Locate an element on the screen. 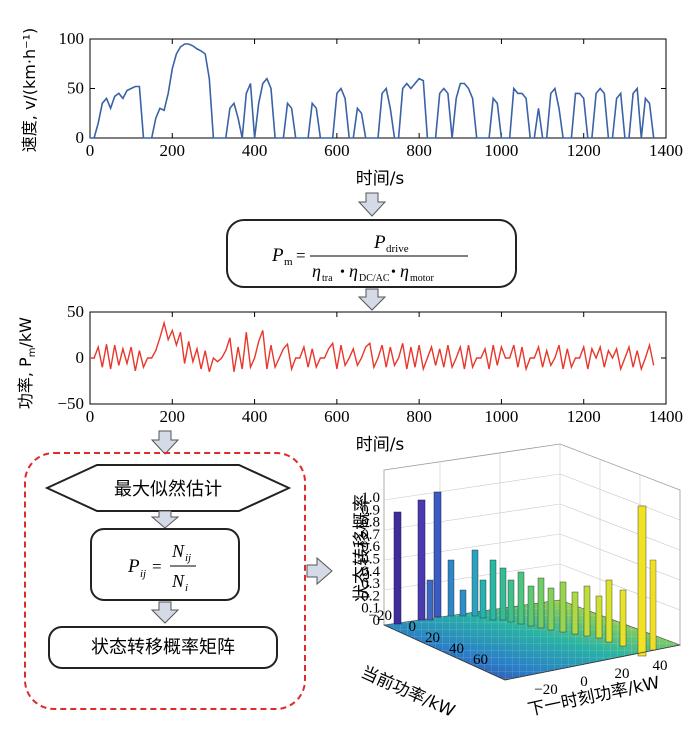 The width and height of the screenshot is (700, 738). next-power-ticks: −20 0 20 40 is located at coordinates (600, 678).